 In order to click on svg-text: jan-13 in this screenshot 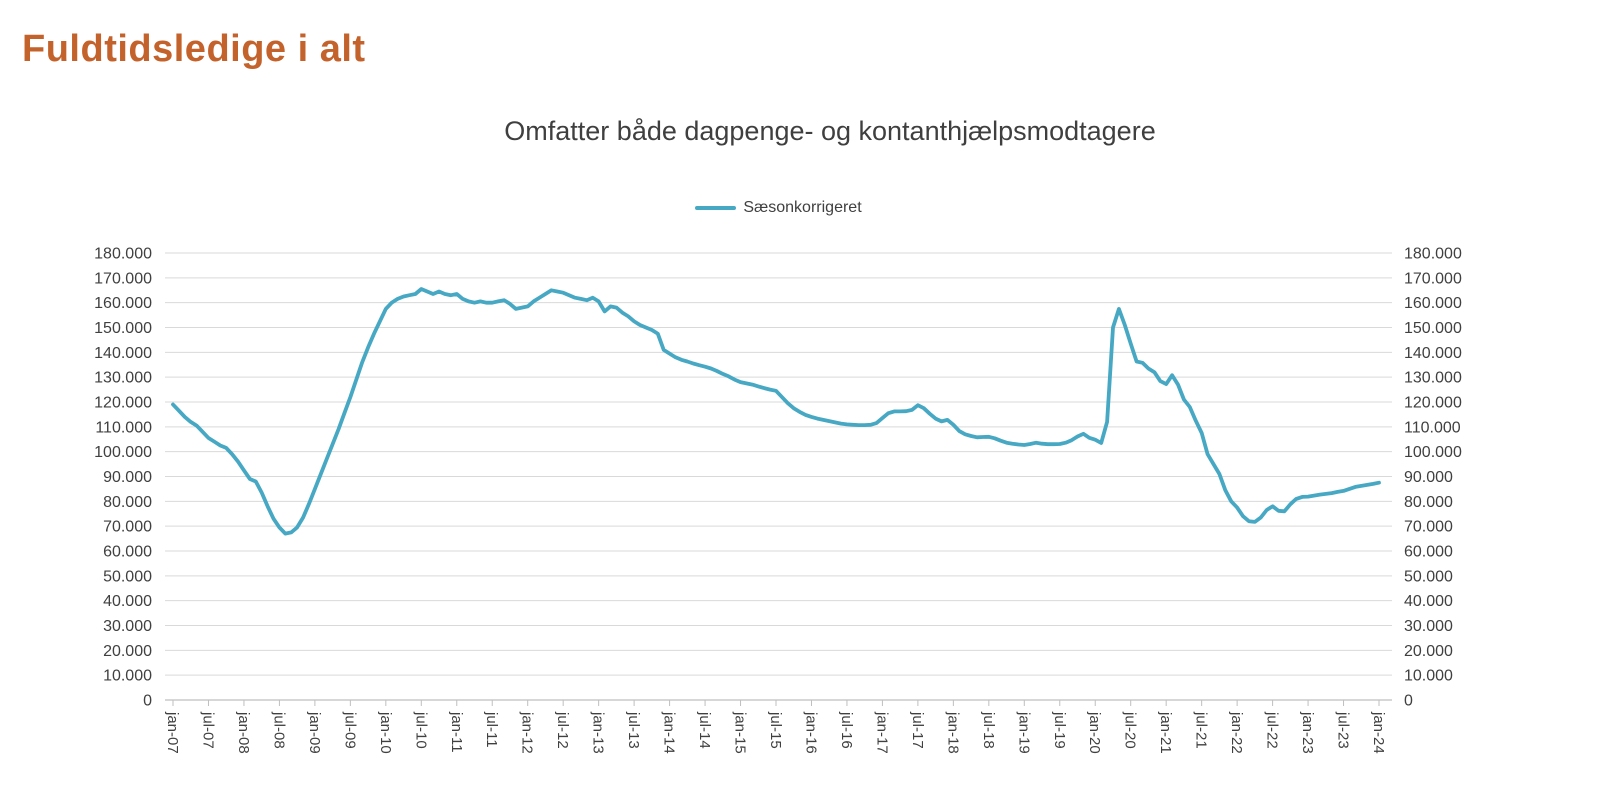, I will do `click(598, 732)`.